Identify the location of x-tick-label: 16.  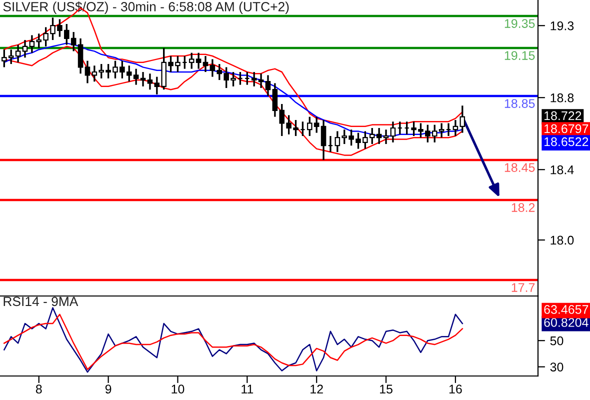
(455, 389).